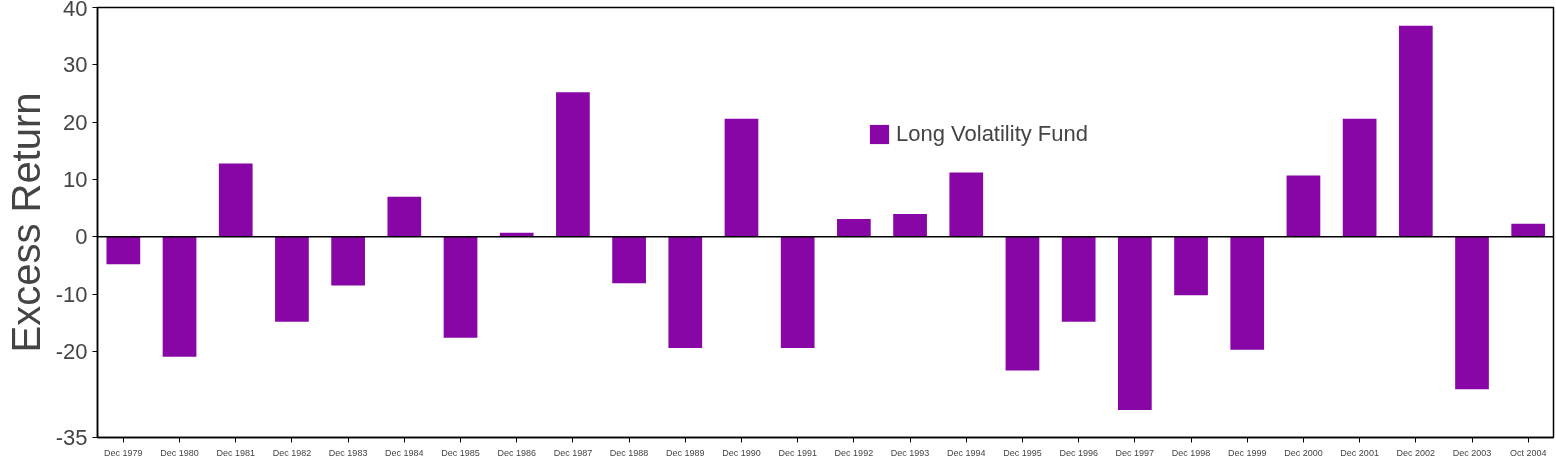 The image size is (1556, 460). I want to click on x-tick-label: Dec 1985, so click(460, 452).